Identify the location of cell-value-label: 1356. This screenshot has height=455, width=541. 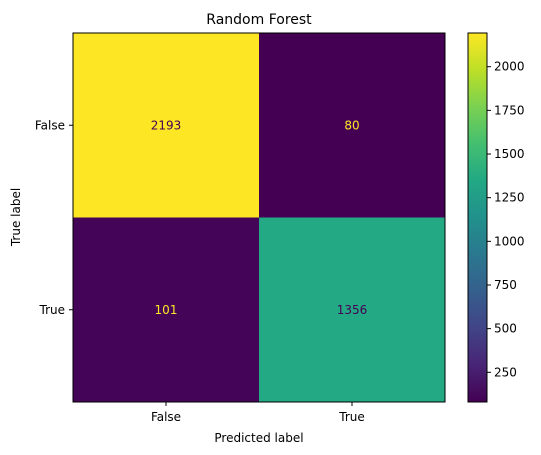
(352, 310).